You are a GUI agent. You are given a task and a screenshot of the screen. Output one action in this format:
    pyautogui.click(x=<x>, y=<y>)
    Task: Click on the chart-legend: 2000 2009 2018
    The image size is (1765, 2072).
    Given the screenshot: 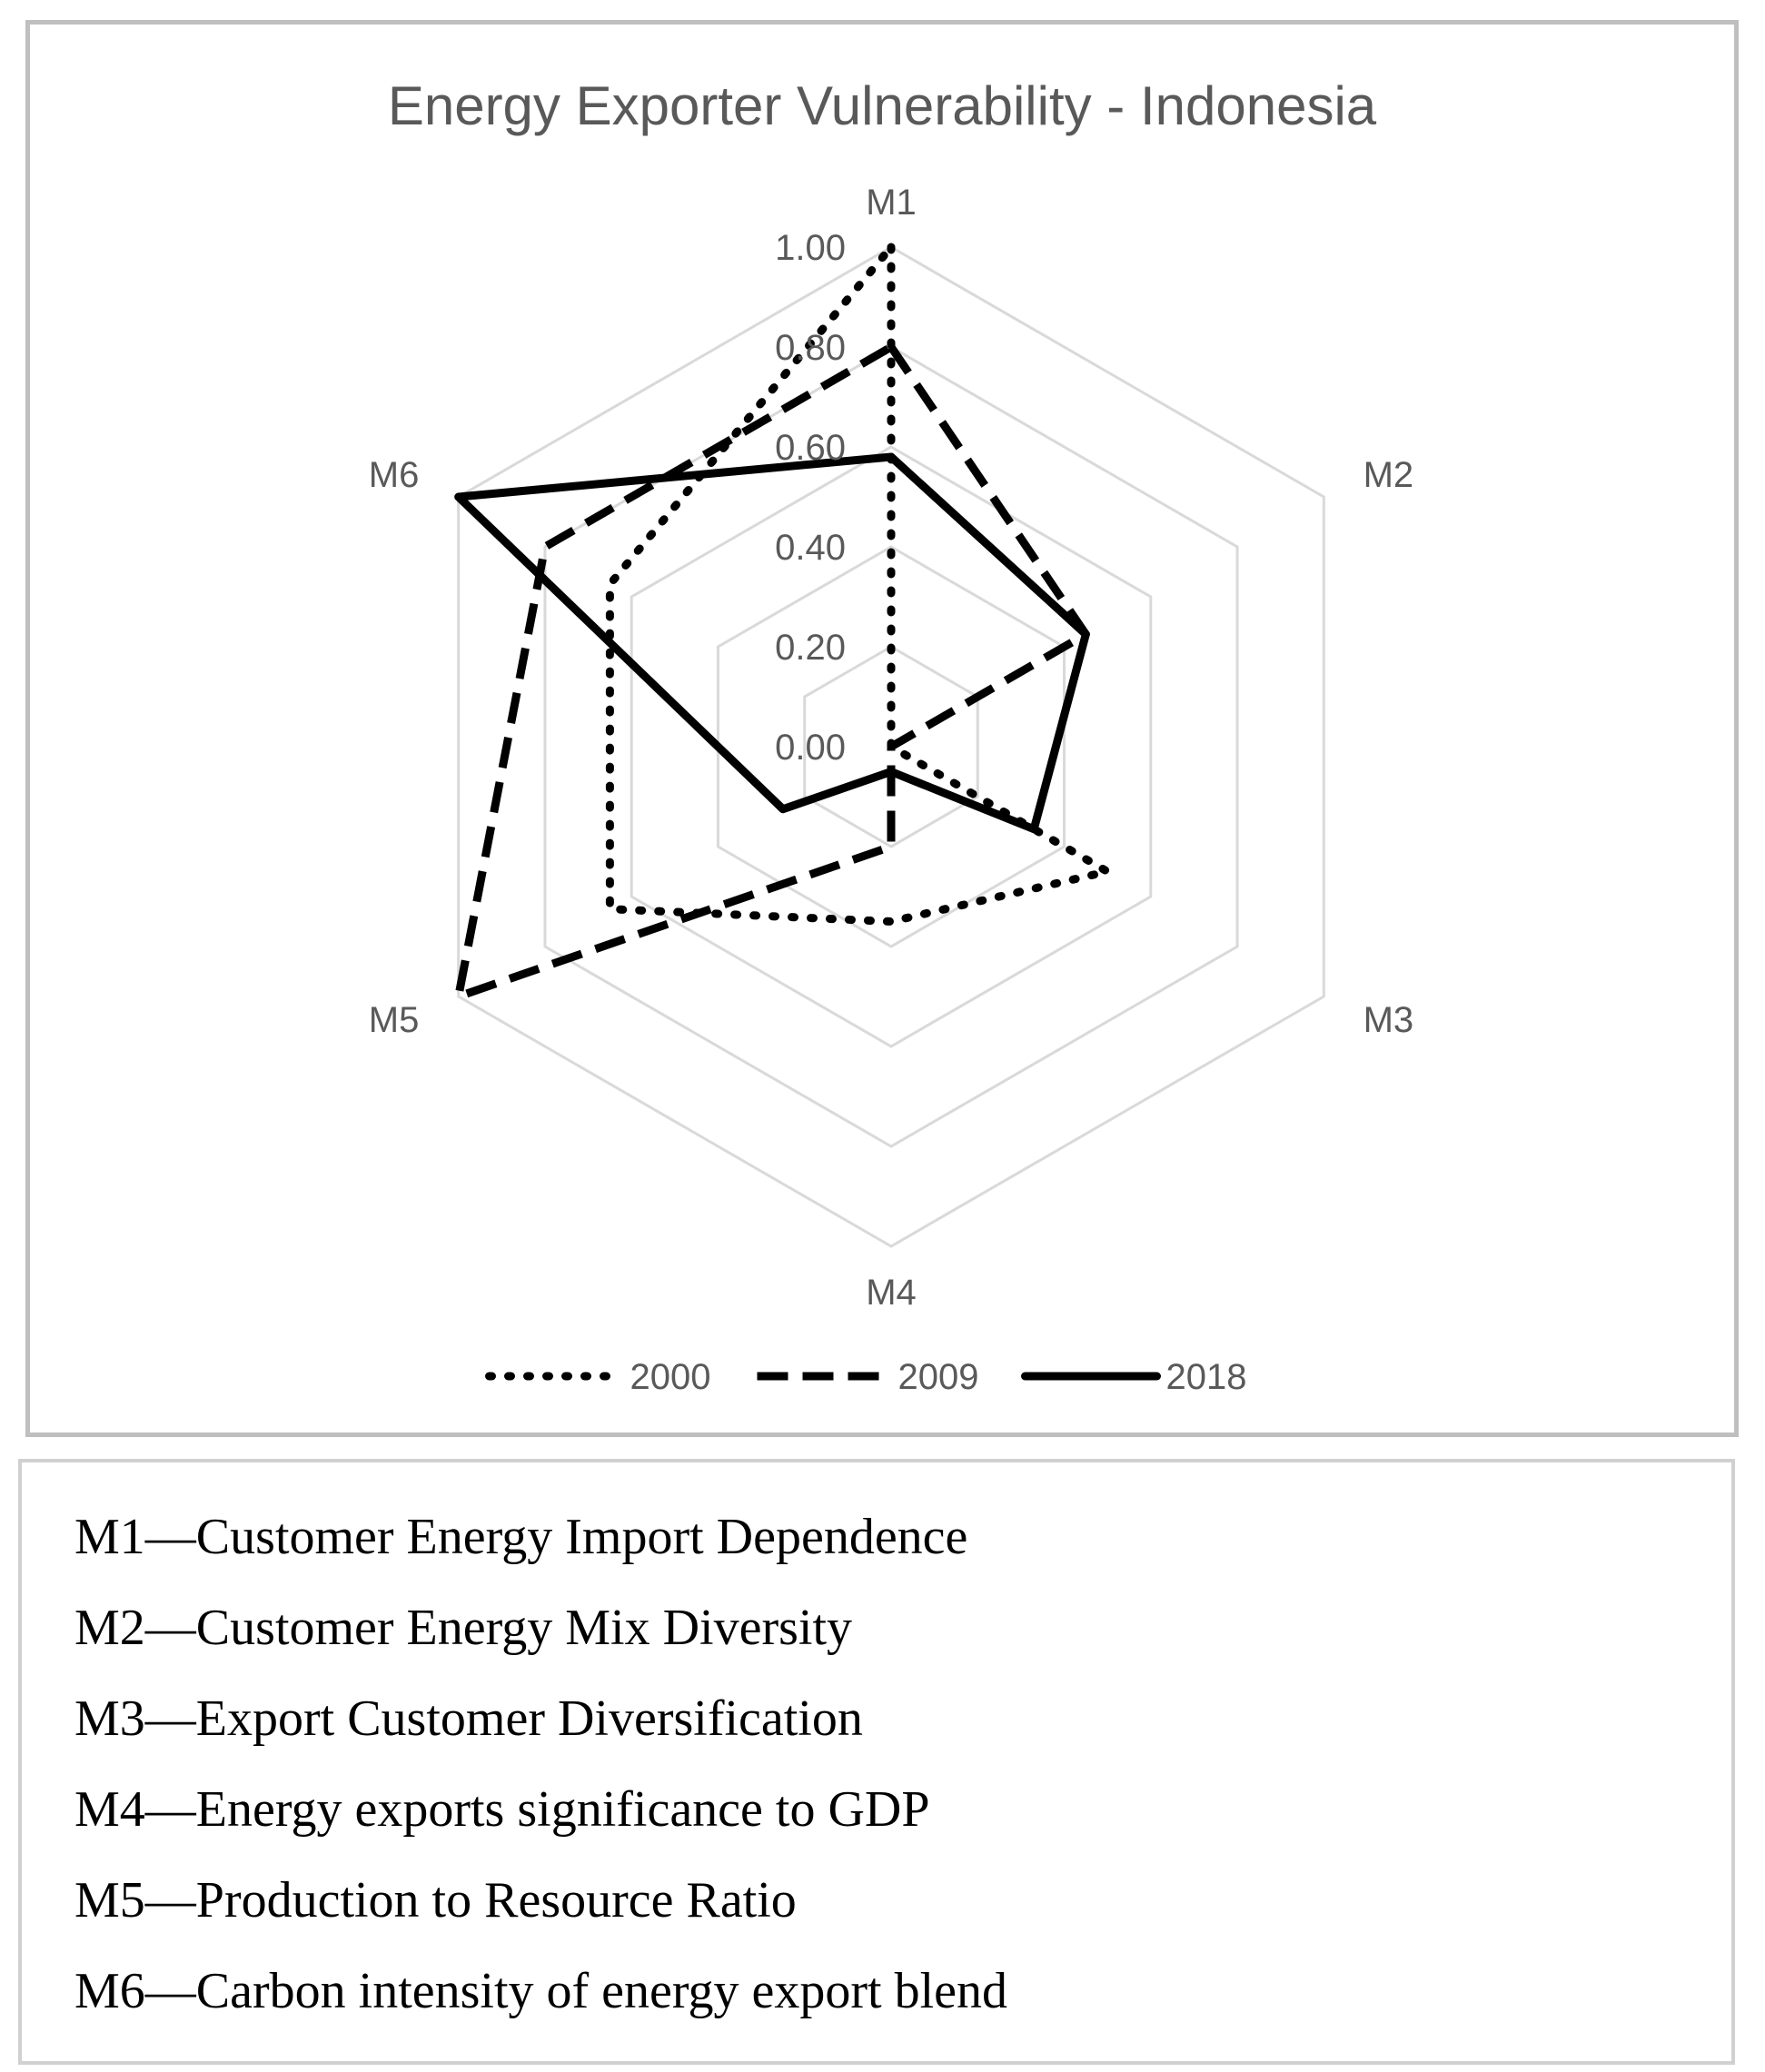 What is the action you would take?
    pyautogui.click(x=866, y=1377)
    